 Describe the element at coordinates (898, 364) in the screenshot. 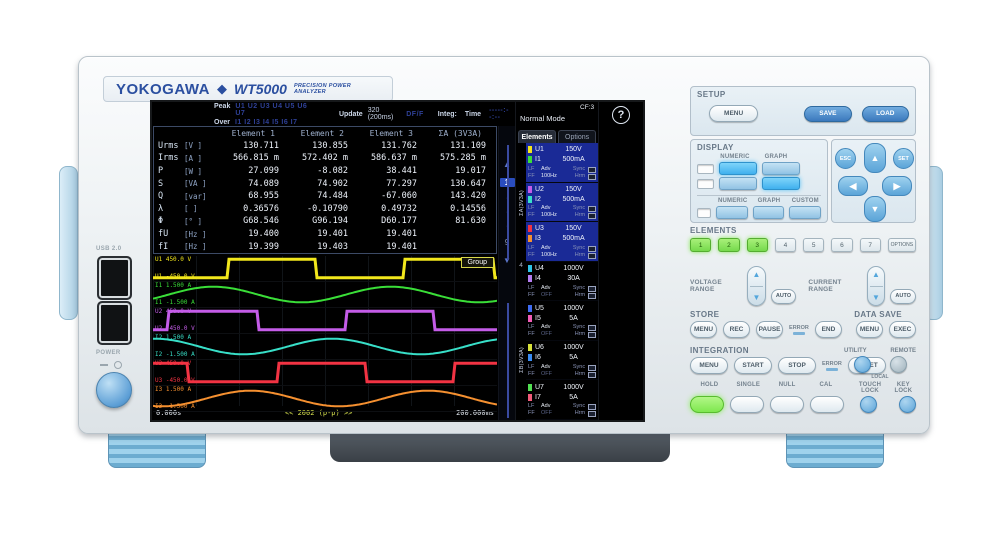

I see `remote-button` at that location.